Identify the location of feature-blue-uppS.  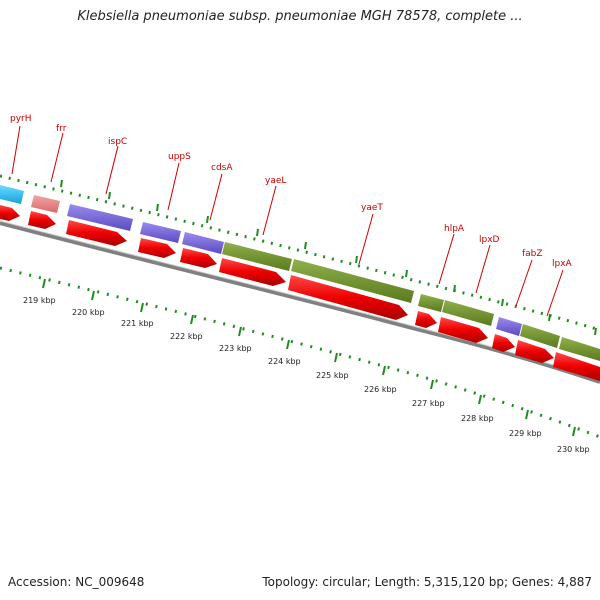
(160, 232).